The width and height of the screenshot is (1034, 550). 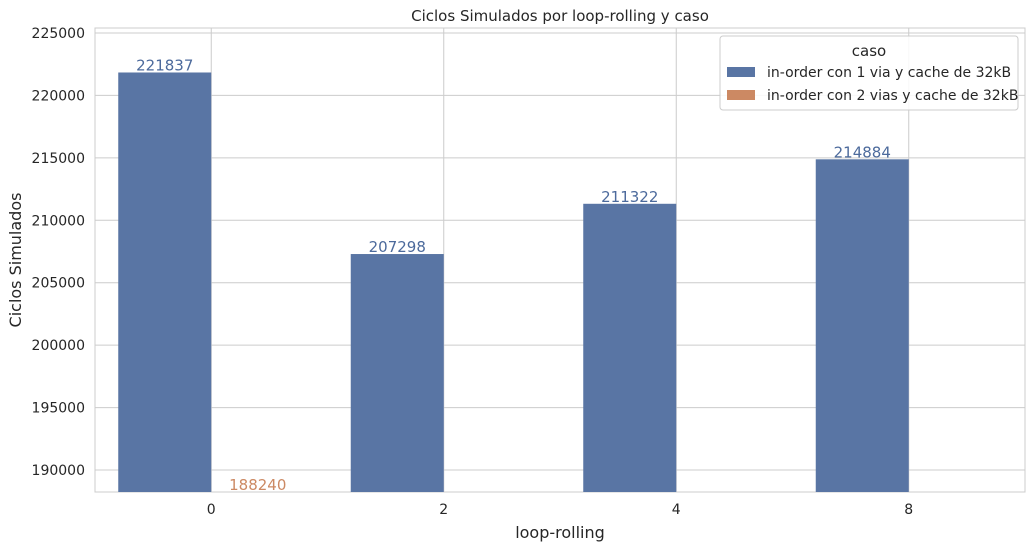 I want to click on data-label-series-1-4: 211322, so click(x=629, y=197).